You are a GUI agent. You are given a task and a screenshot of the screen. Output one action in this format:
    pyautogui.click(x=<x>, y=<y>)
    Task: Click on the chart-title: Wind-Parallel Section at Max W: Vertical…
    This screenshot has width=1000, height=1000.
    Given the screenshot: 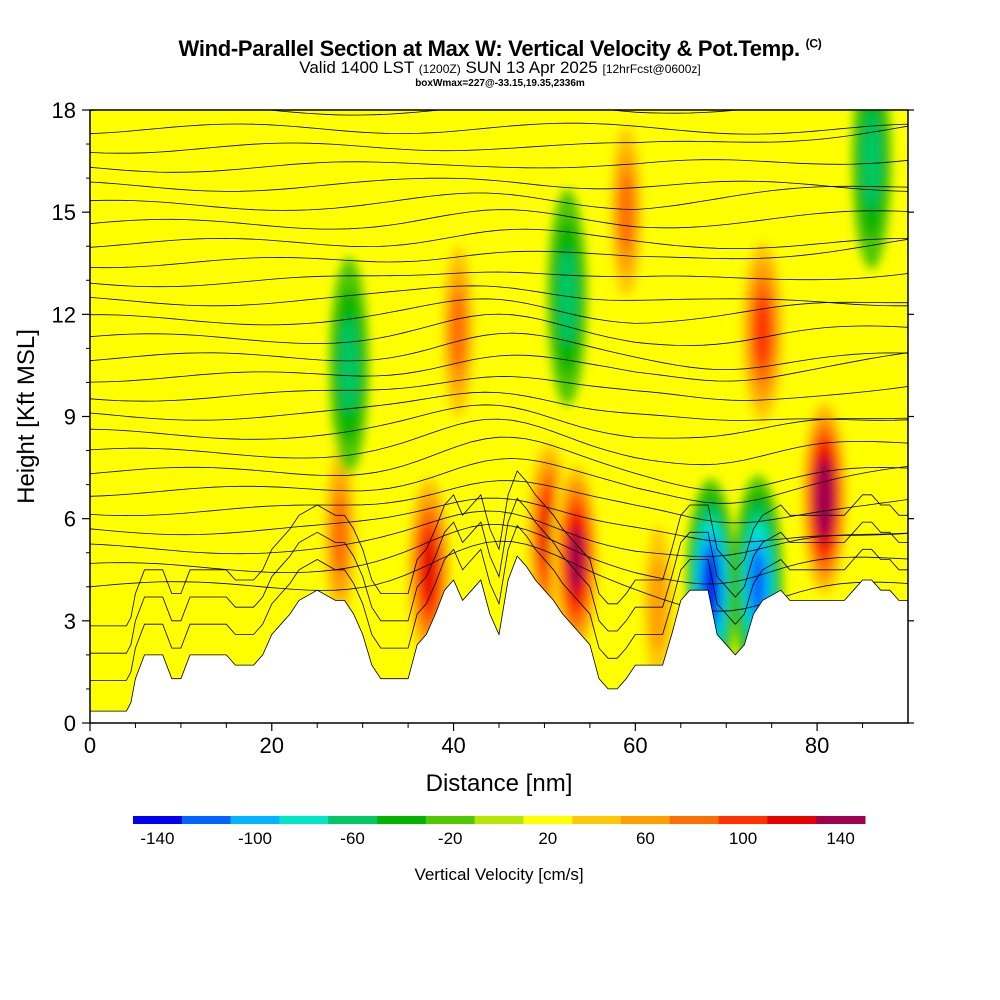 What is the action you would take?
    pyautogui.click(x=500, y=48)
    